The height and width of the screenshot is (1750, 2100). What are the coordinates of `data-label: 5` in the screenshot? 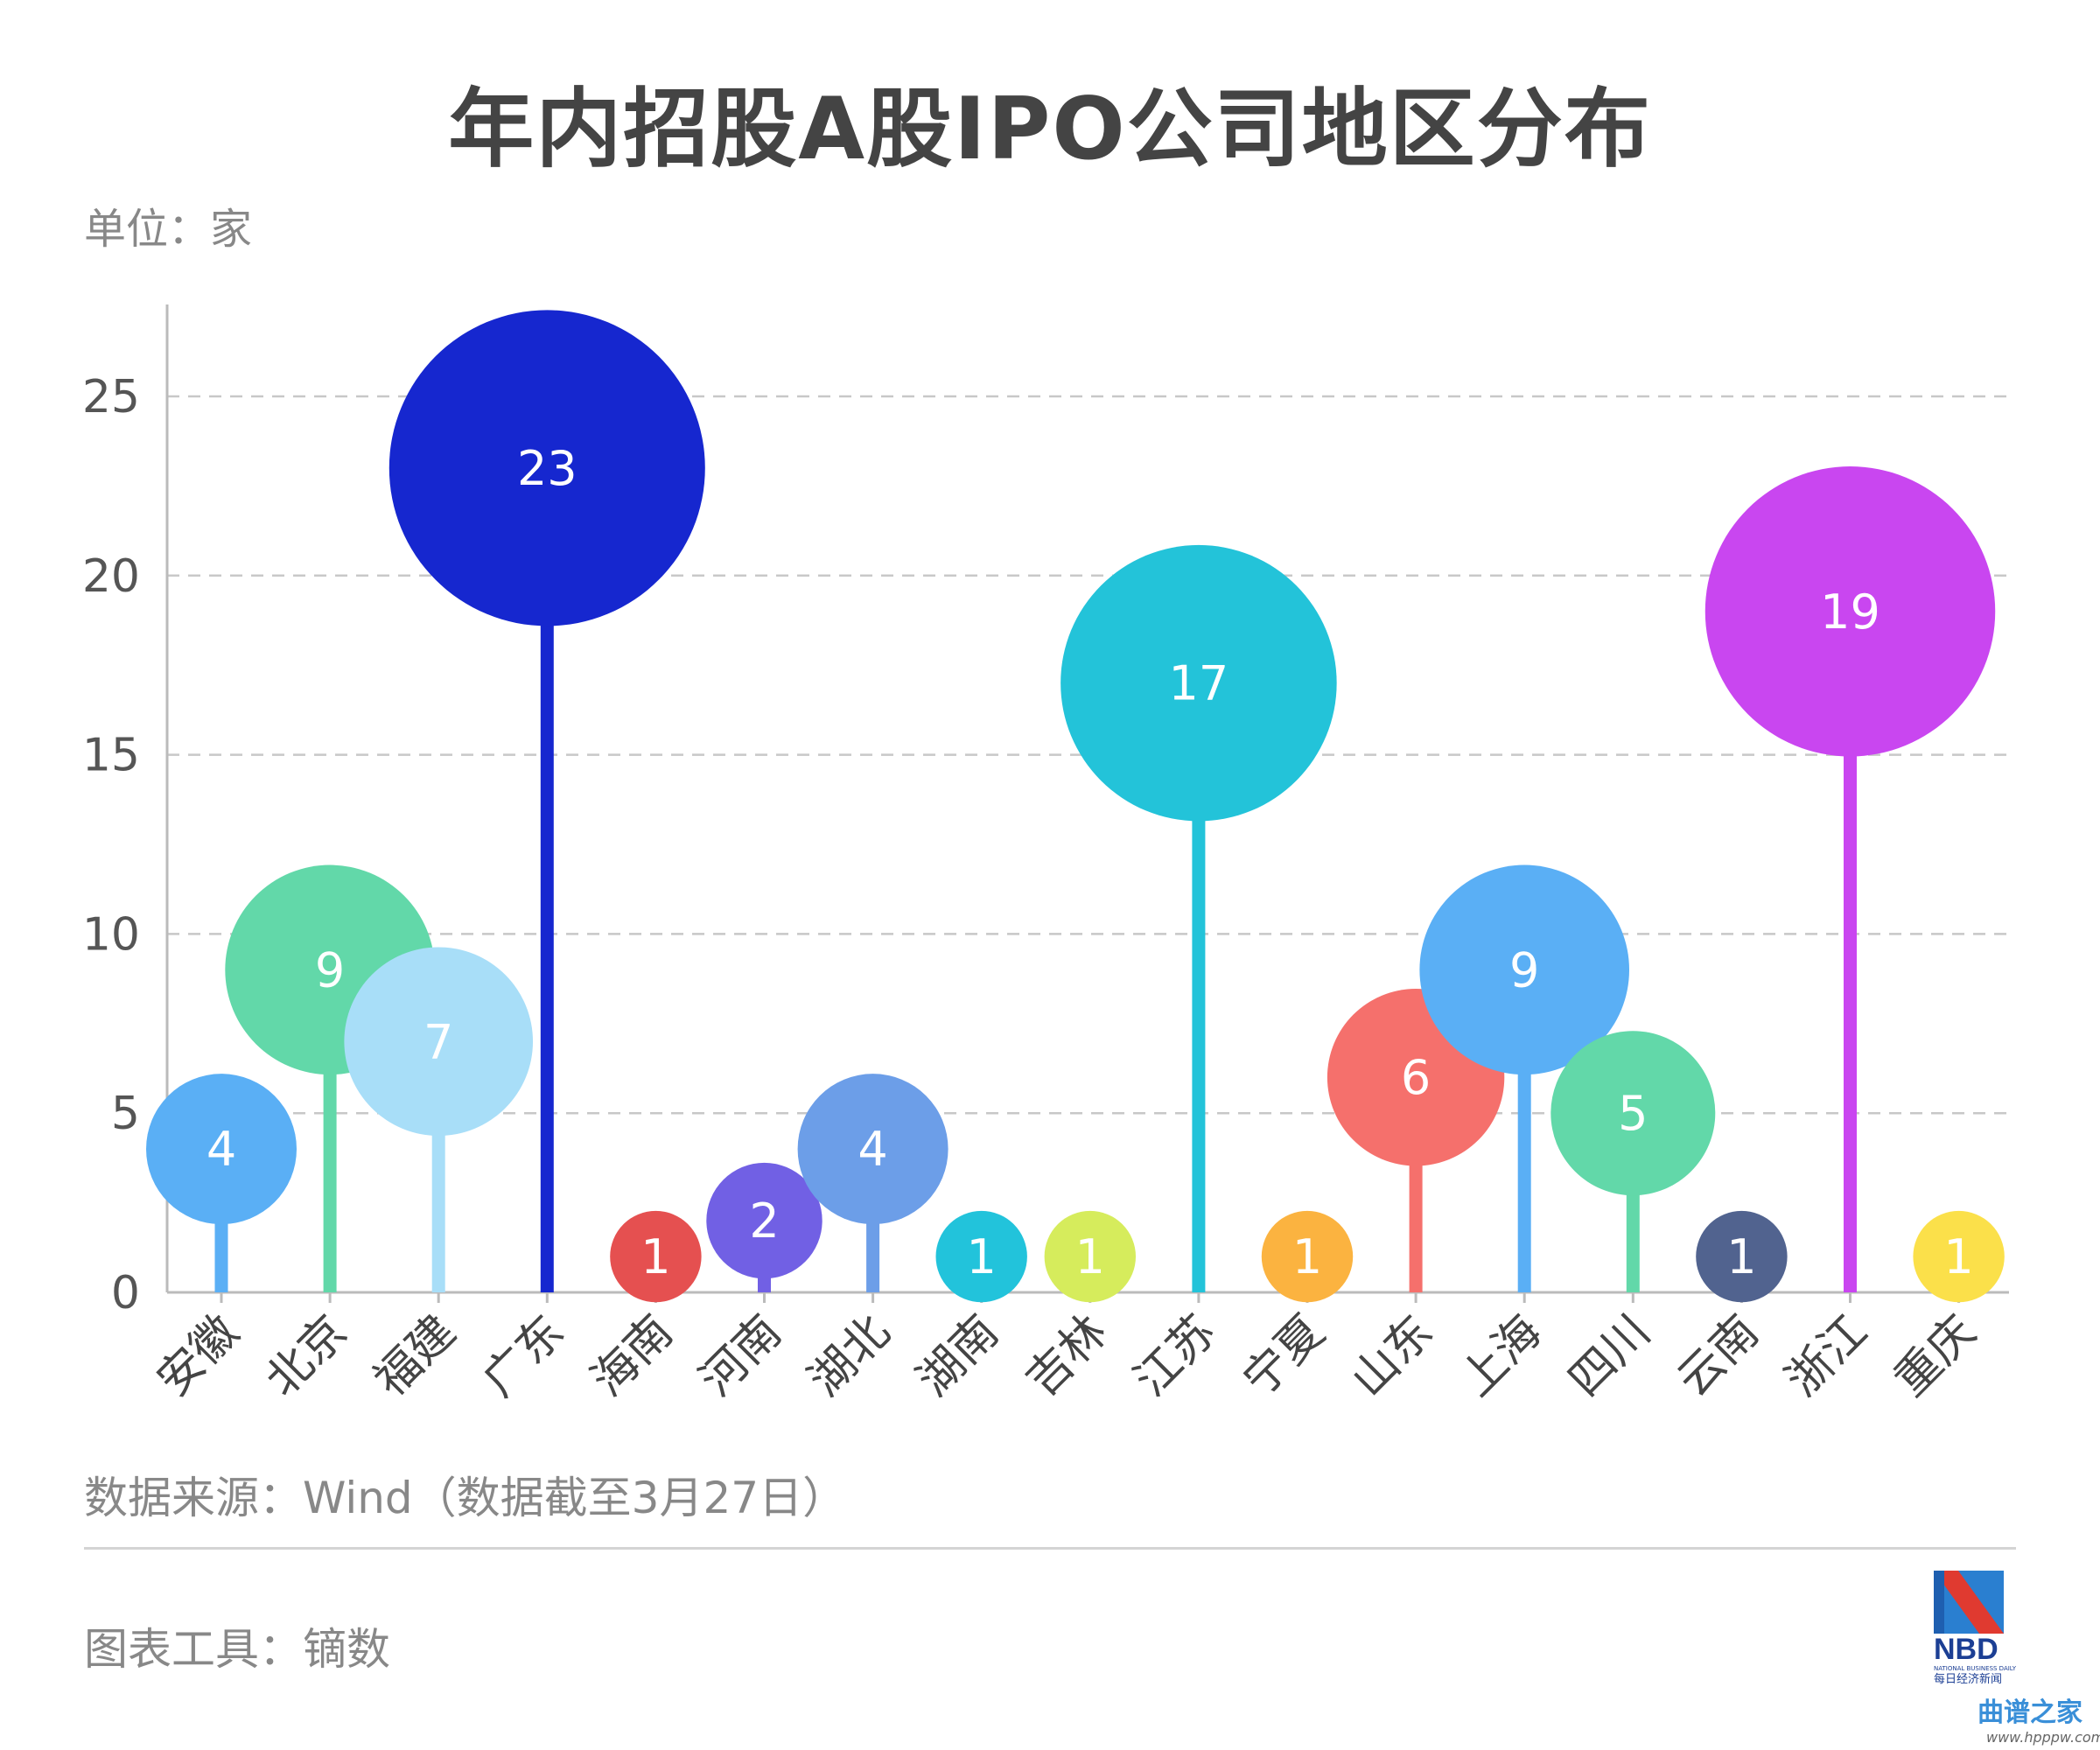 It's located at (1633, 1113).